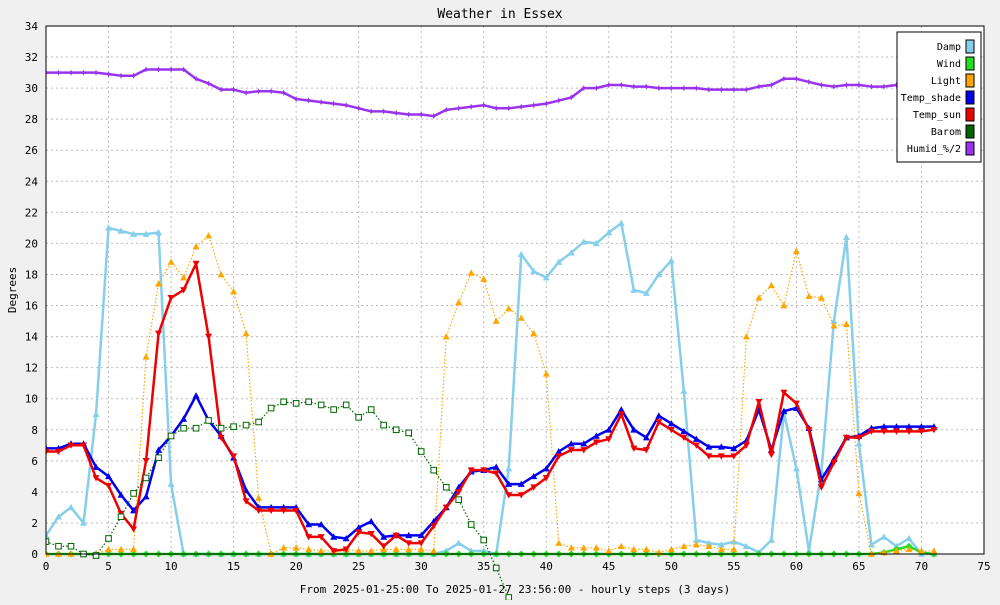 The width and height of the screenshot is (1000, 605). What do you see at coordinates (858, 566) in the screenshot?
I see `x-tick-label: 65` at bounding box center [858, 566].